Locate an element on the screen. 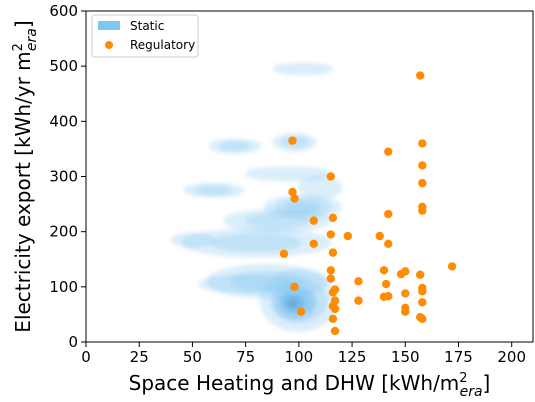  x-axis: 0 25 50 75 100 125 150 175 200 is located at coordinates (303, 354).